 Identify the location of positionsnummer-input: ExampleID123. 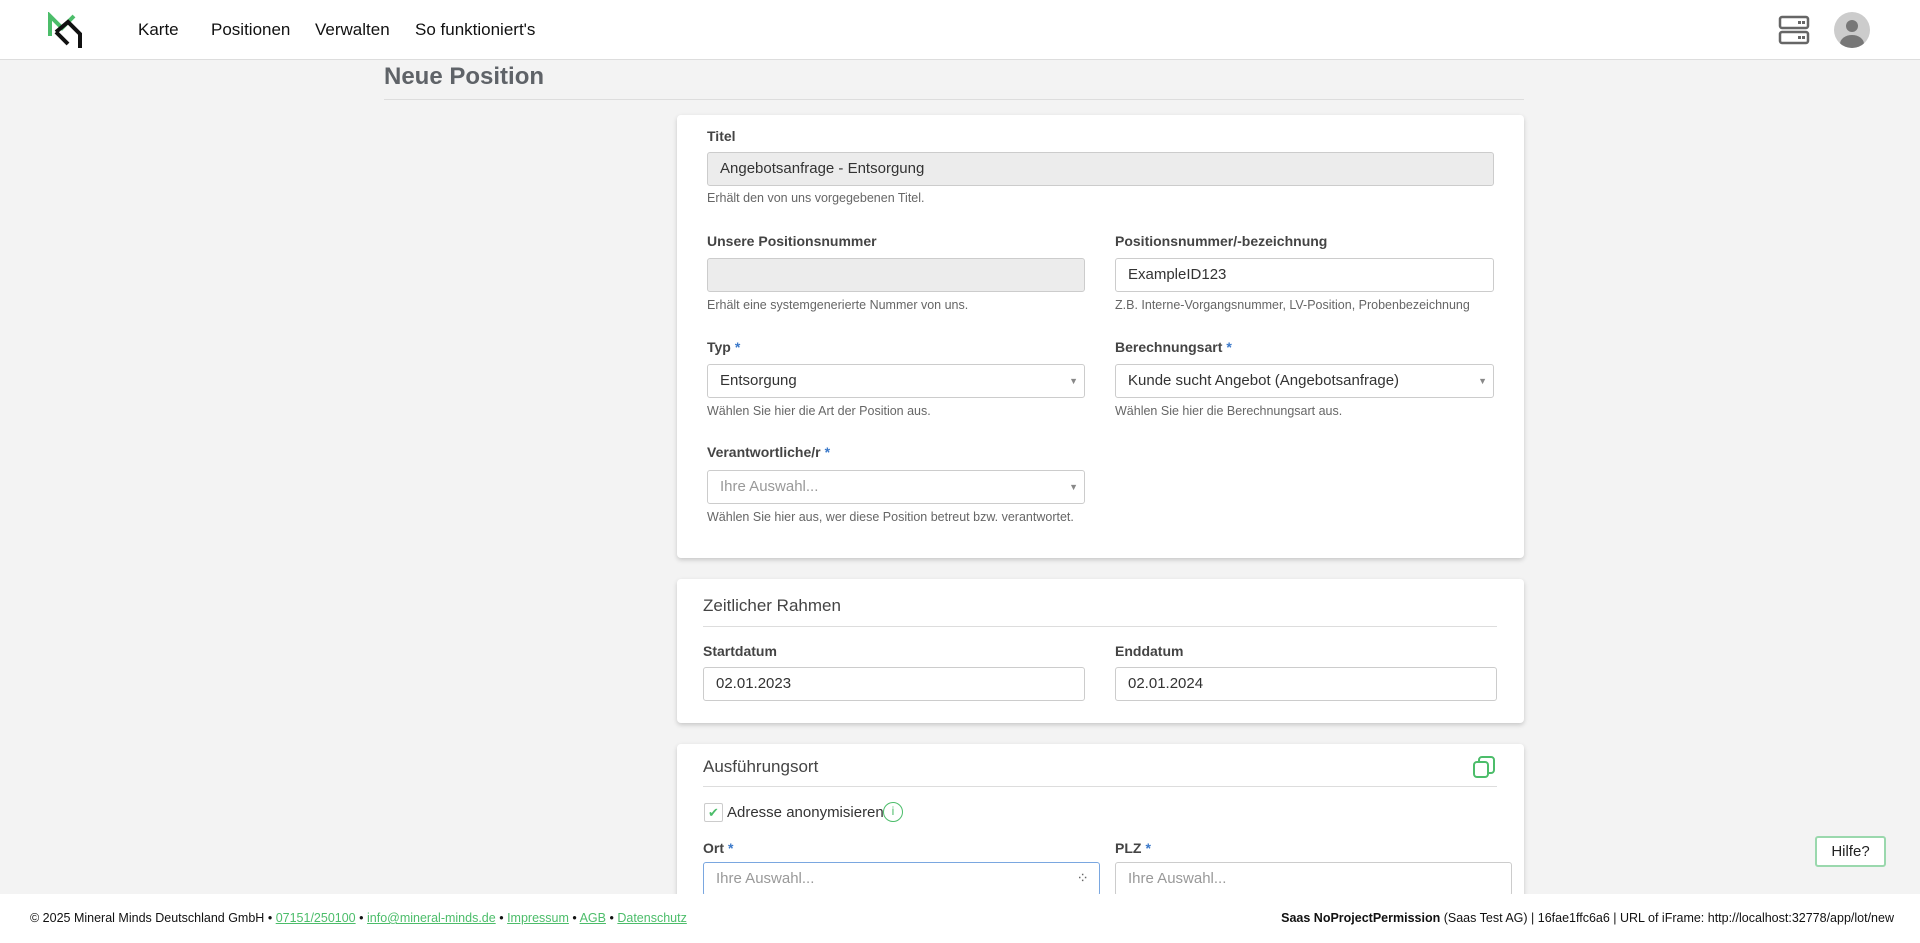
(1304, 275).